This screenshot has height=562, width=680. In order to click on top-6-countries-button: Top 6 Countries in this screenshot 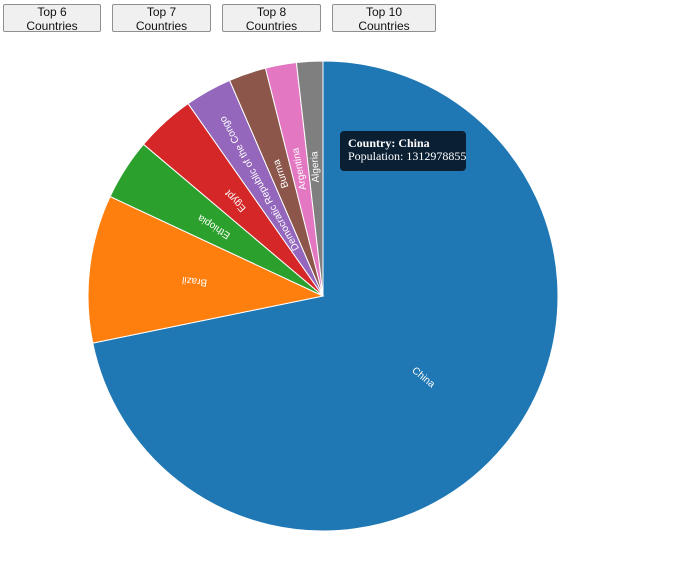, I will do `click(52, 18)`.